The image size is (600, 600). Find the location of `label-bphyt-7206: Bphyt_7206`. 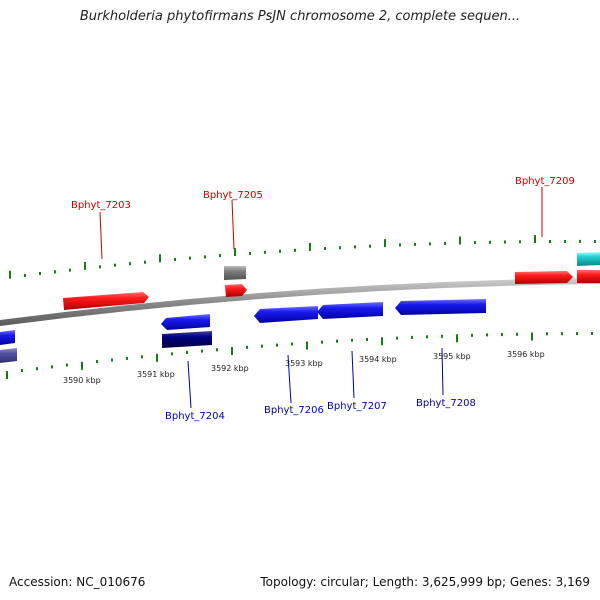

label-bphyt-7206: Bphyt_7206 is located at coordinates (294, 410).